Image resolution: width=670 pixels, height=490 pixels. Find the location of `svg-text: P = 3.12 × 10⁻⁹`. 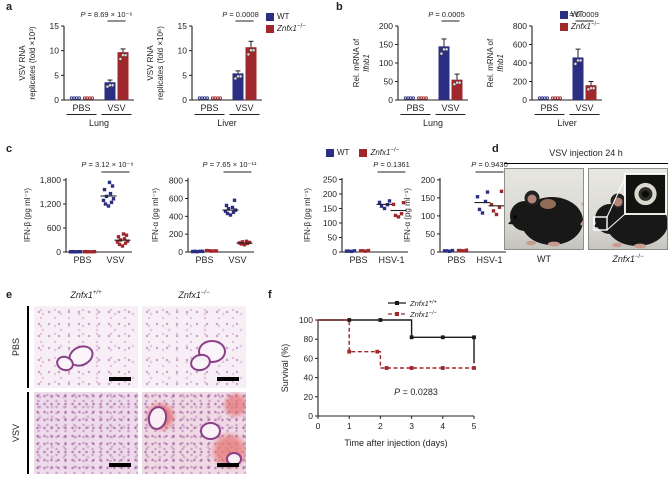

svg-text: P = 3.12 × 10⁻⁹ is located at coordinates (107, 164).